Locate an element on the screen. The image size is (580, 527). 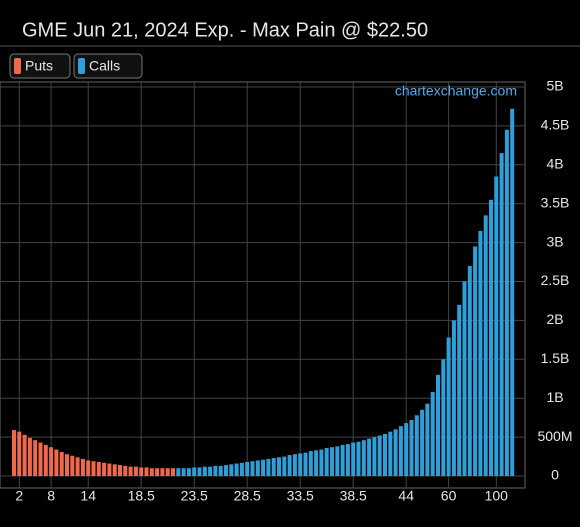
y-tick-label: 0 is located at coordinates (555, 475).